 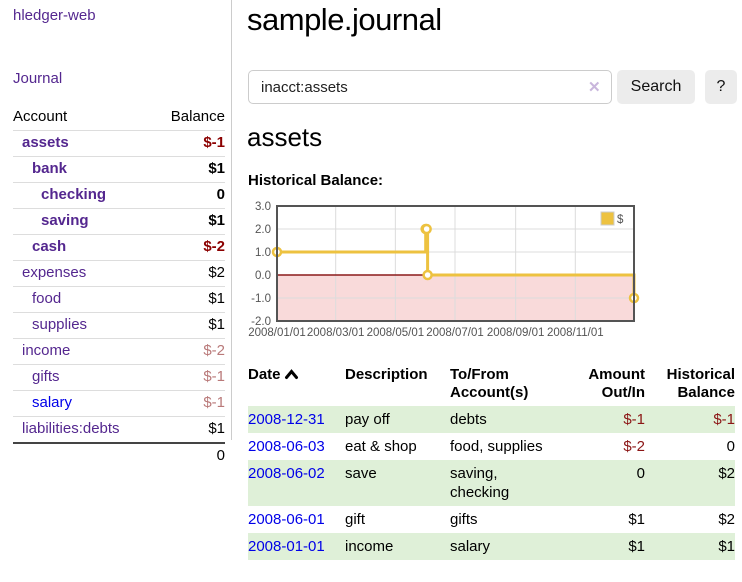 What do you see at coordinates (396, 333) in the screenshot?
I see `x-axis-tick-label: 2008/05/01` at bounding box center [396, 333].